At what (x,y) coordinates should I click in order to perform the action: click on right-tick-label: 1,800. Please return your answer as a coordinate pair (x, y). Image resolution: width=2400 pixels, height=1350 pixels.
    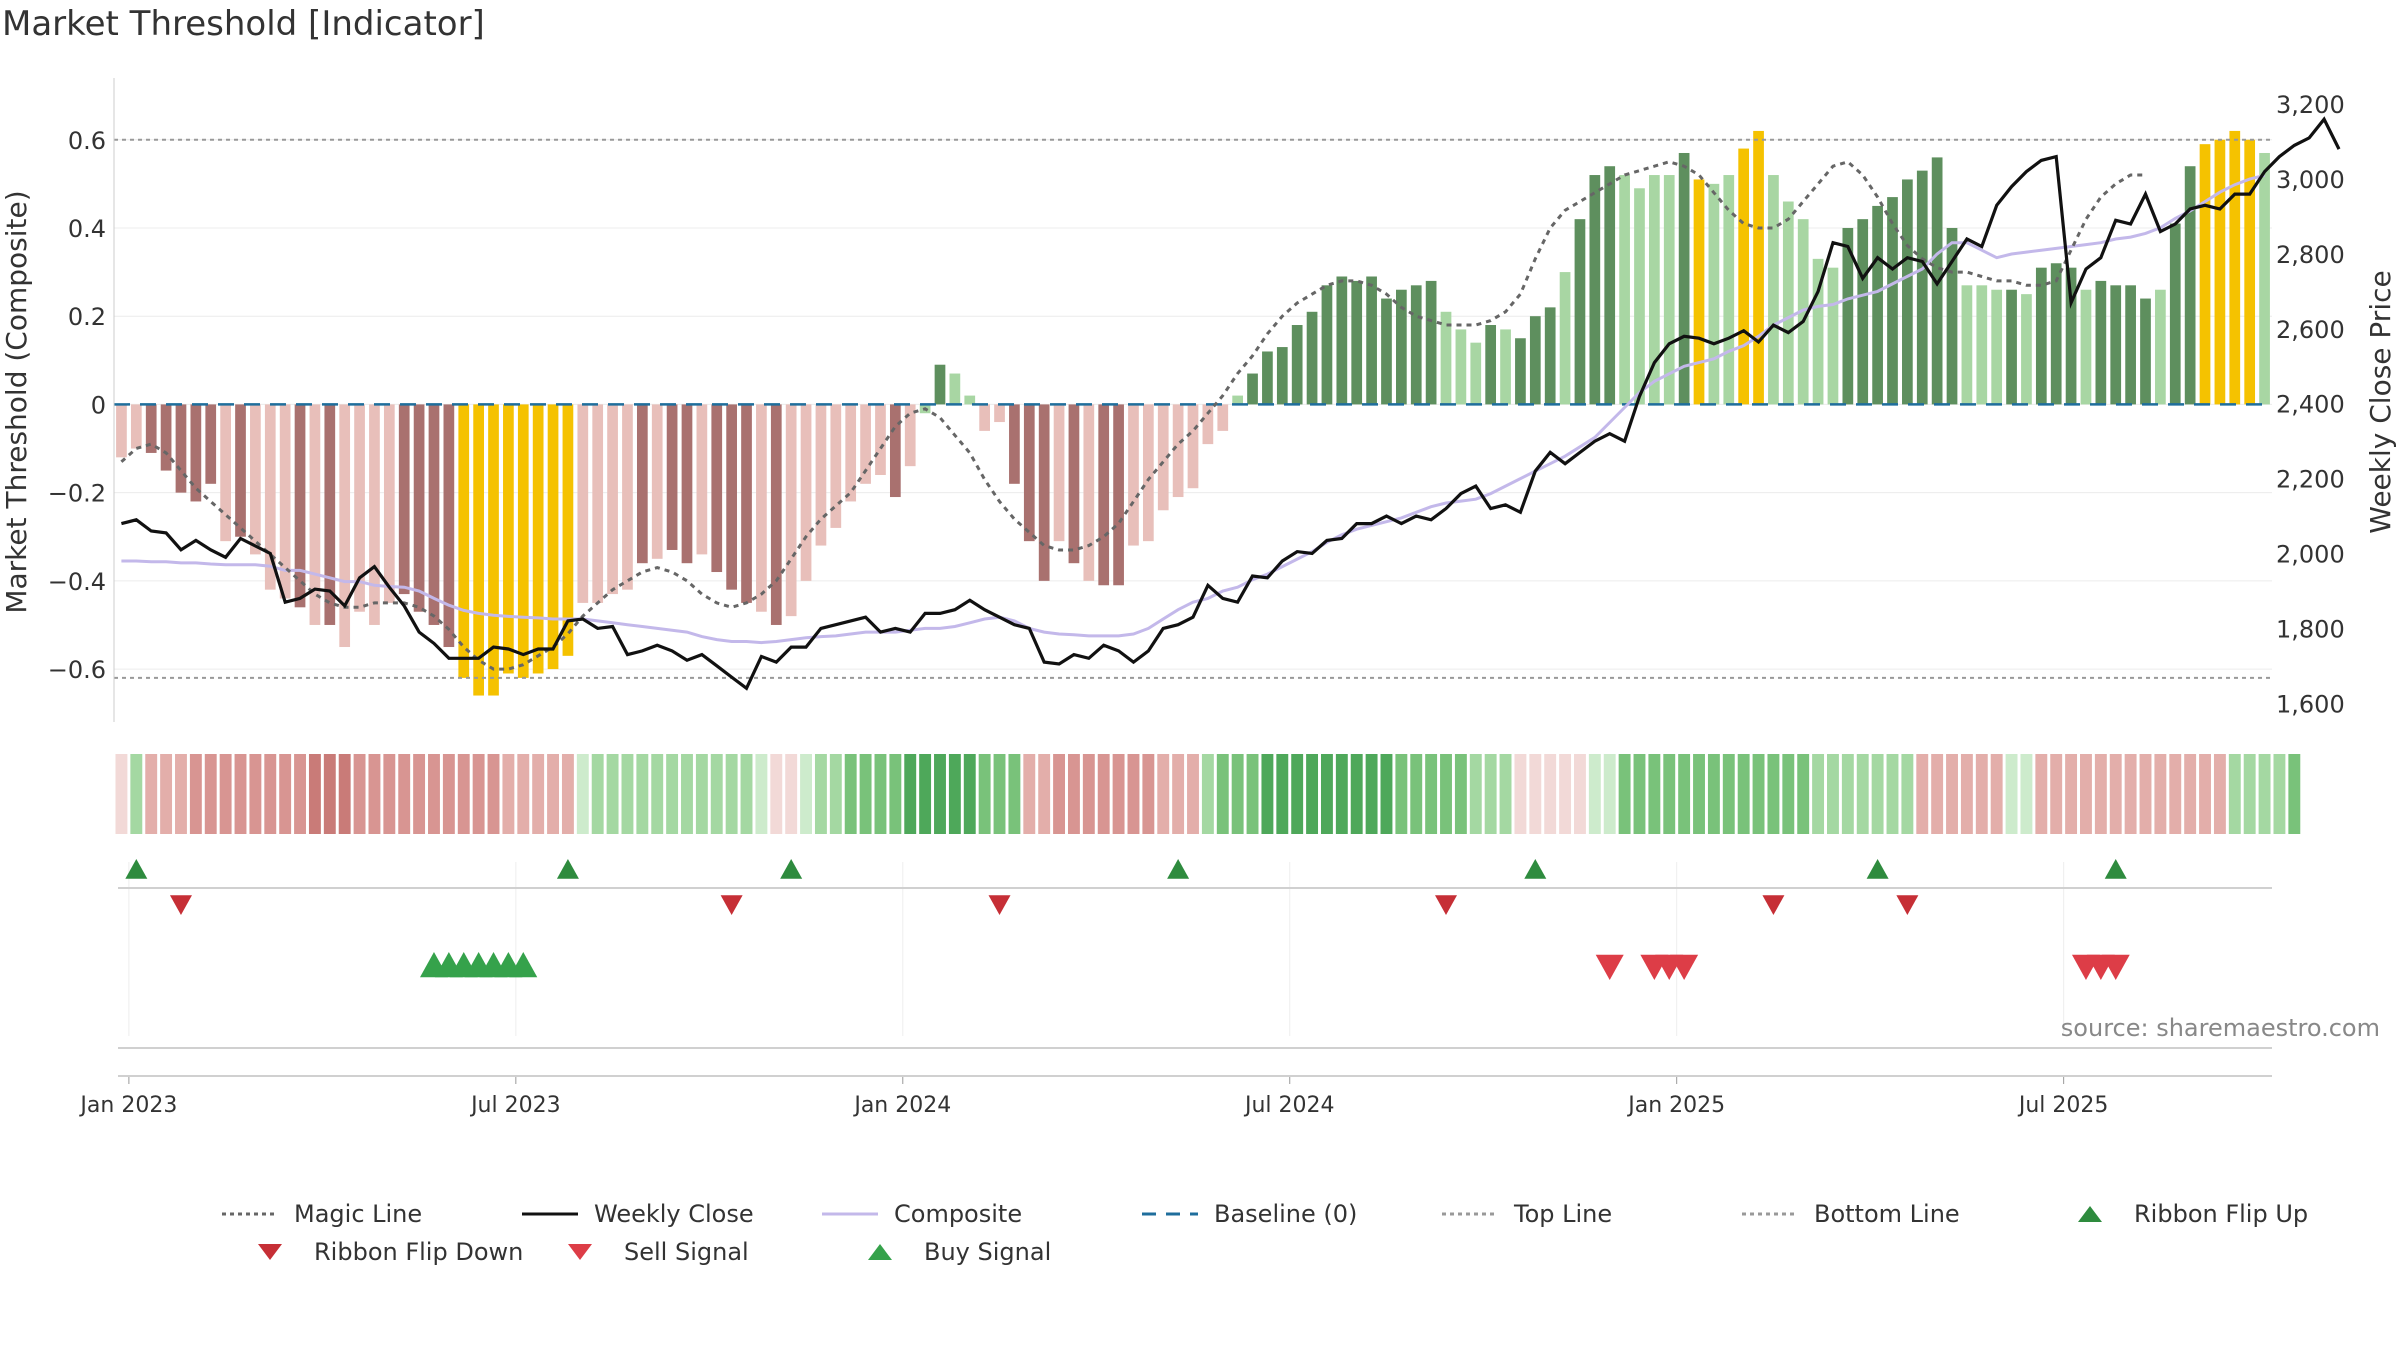
    Looking at the image, I should click on (2310, 629).